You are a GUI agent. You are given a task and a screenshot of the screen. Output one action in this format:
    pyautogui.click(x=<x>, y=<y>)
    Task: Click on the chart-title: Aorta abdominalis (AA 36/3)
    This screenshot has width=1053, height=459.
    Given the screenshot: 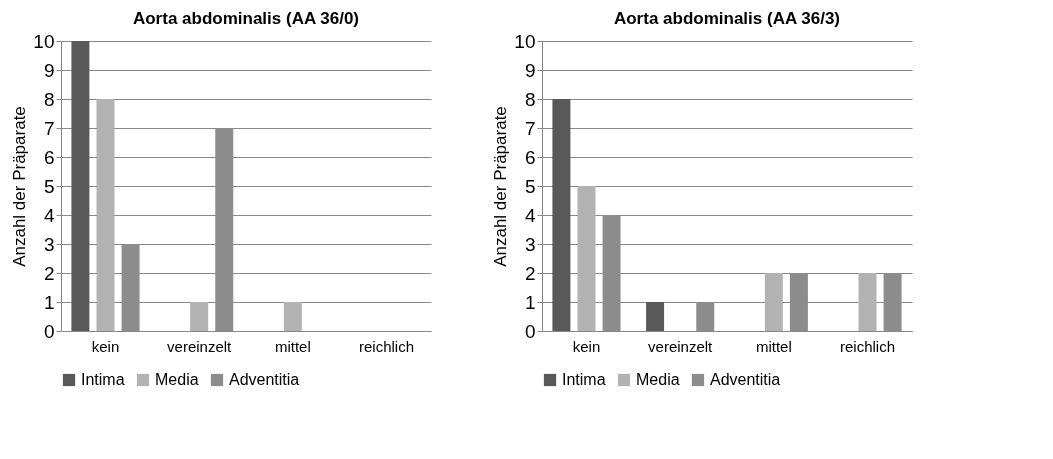 What is the action you would take?
    pyautogui.click(x=727, y=18)
    